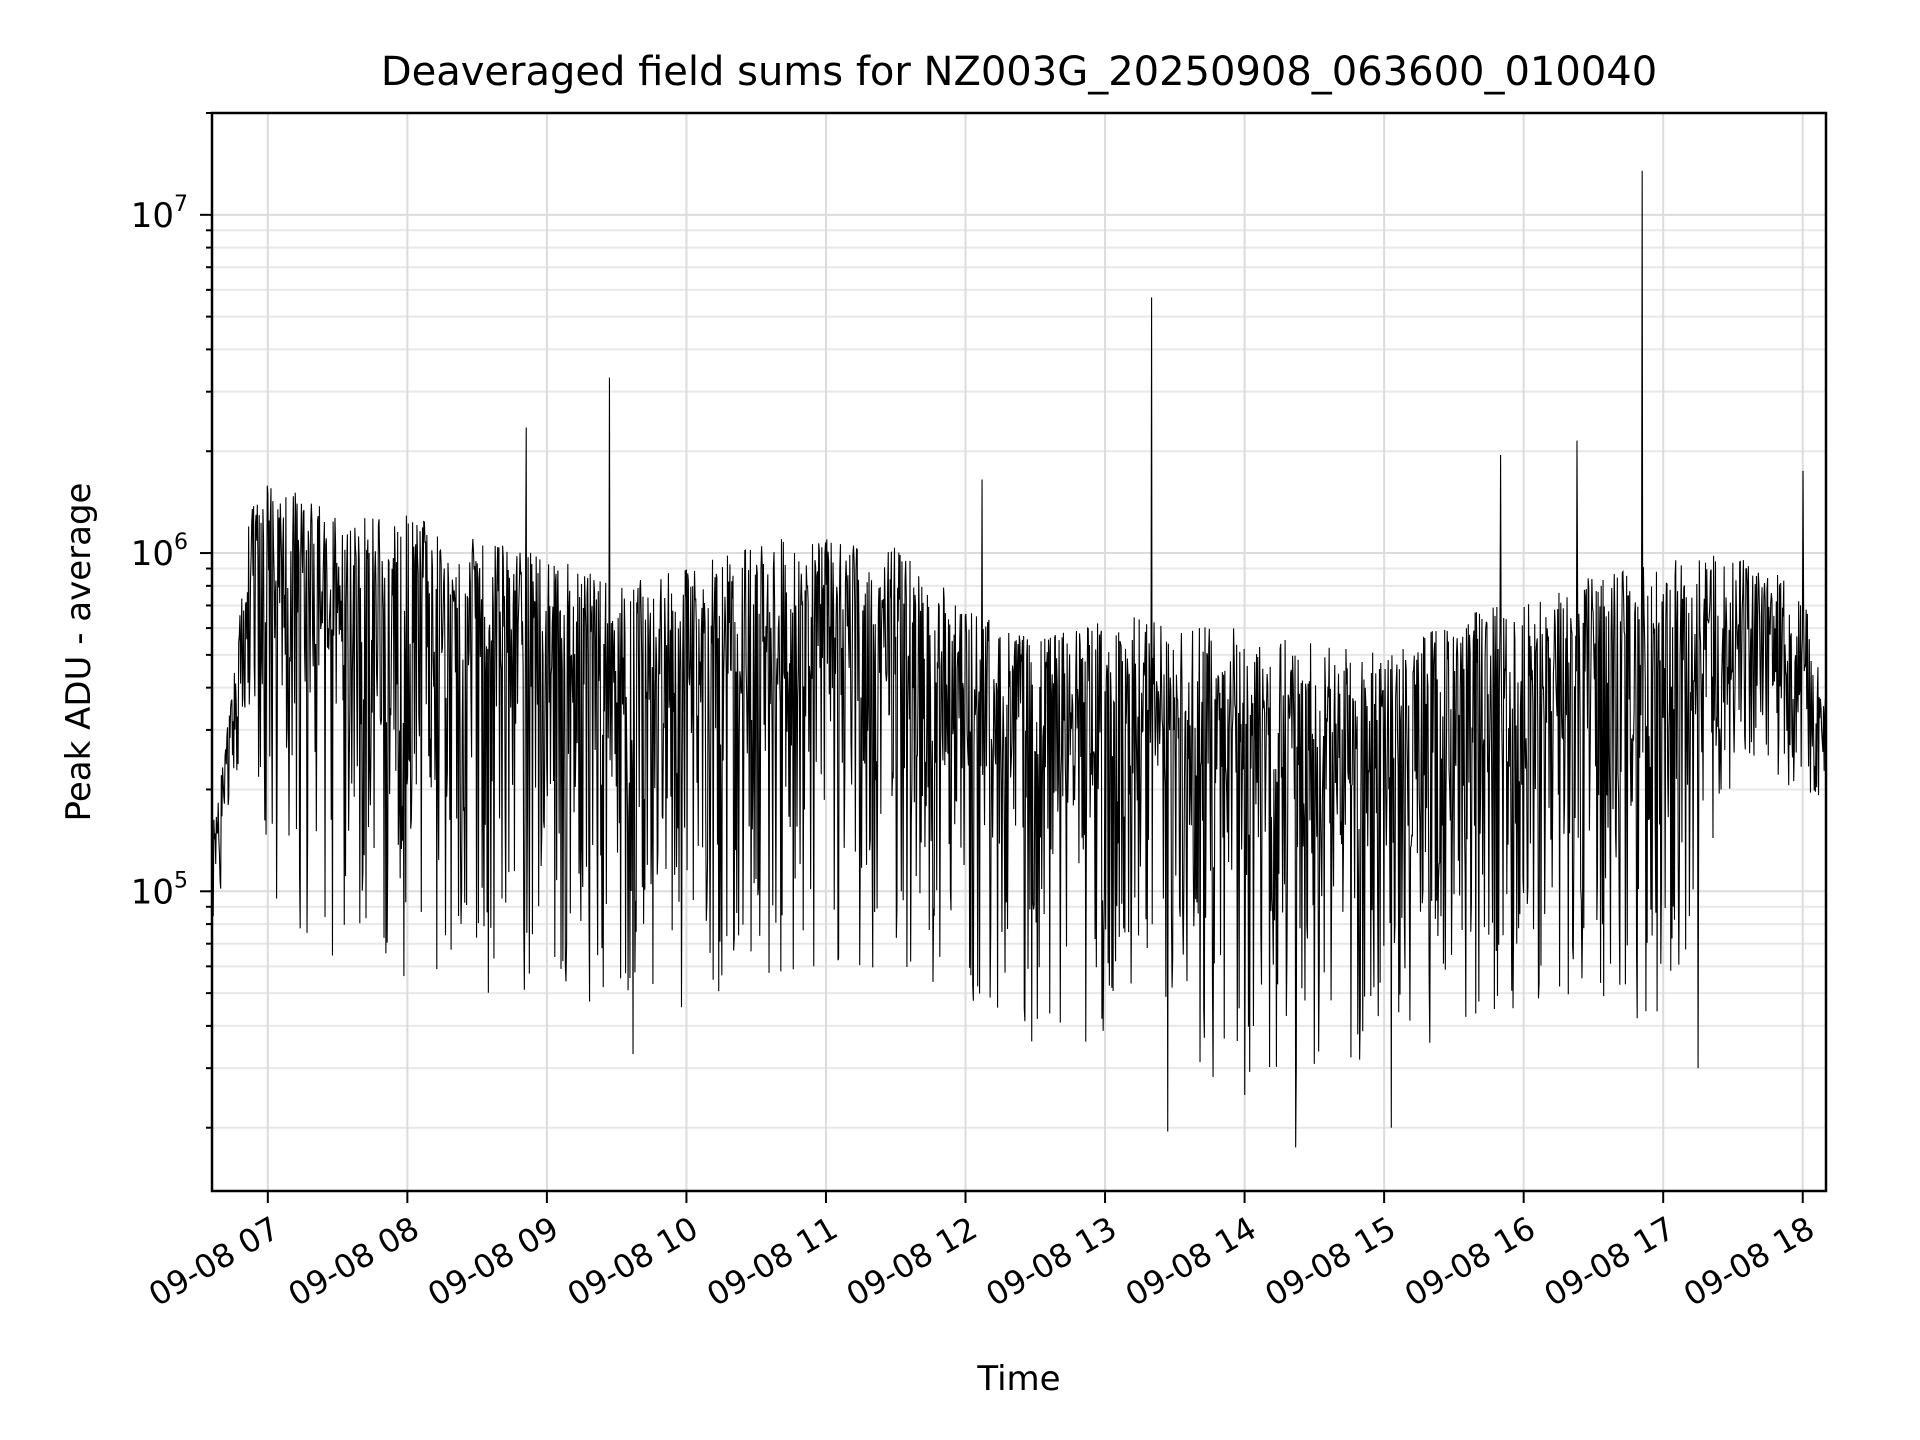 The height and width of the screenshot is (1440, 1920). I want to click on y-tick-label: 10⁵, so click(159, 890).